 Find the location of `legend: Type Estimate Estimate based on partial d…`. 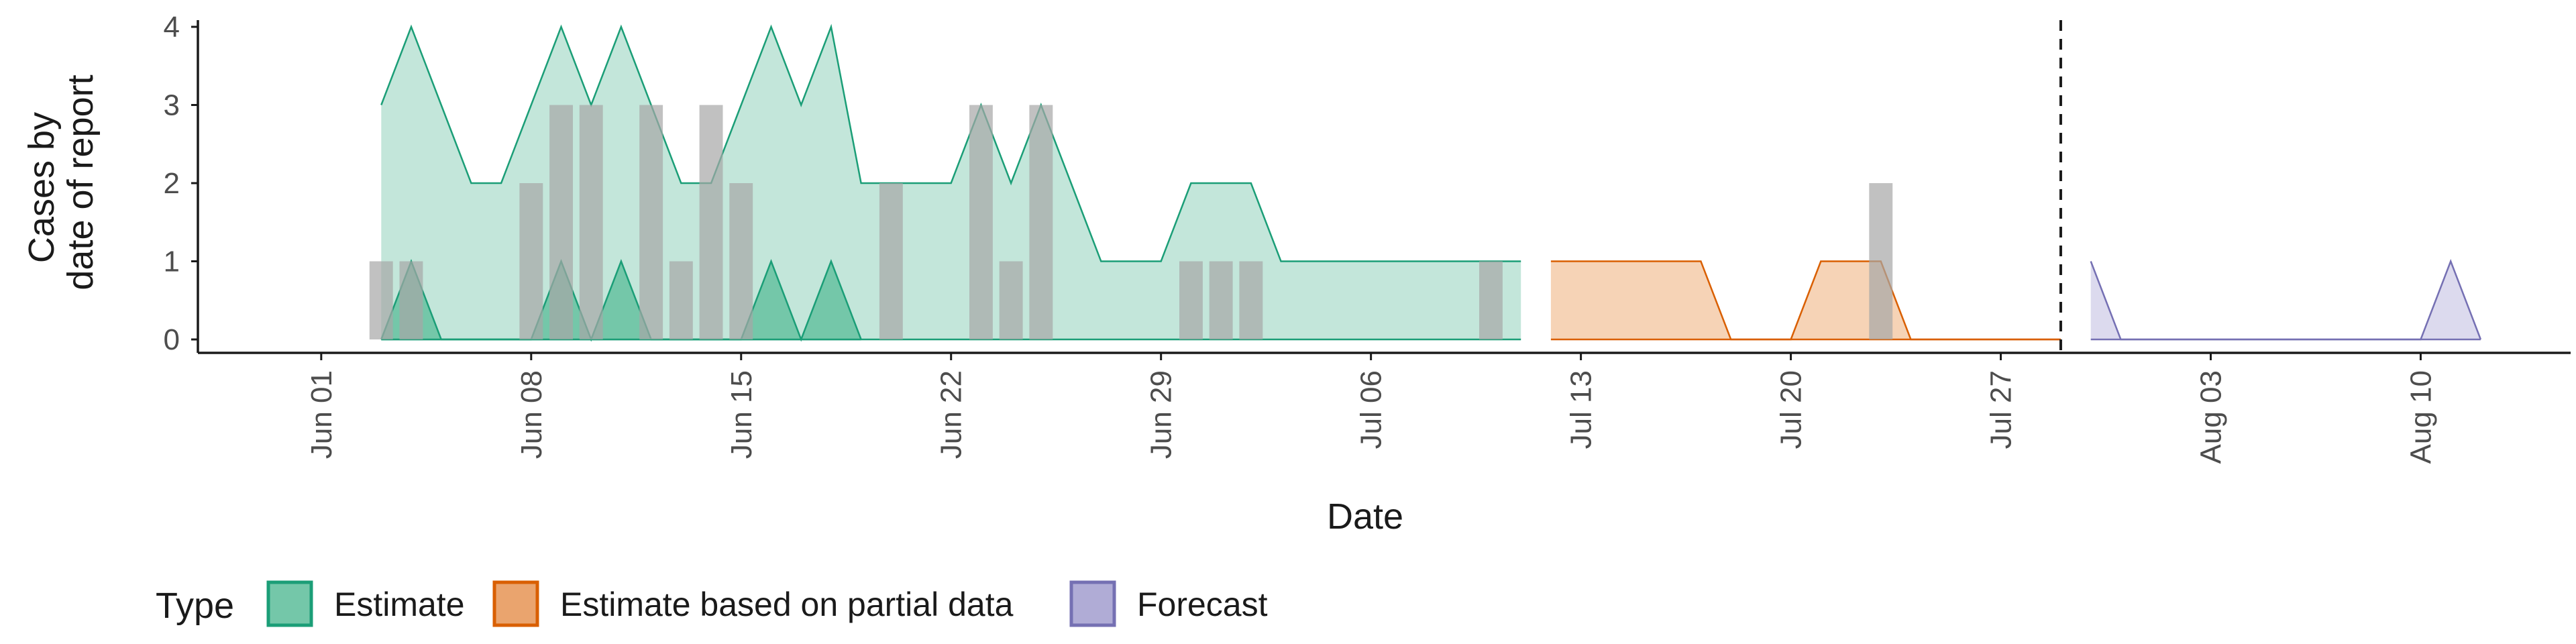

legend: Type Estimate Estimate based on partial d… is located at coordinates (712, 603).